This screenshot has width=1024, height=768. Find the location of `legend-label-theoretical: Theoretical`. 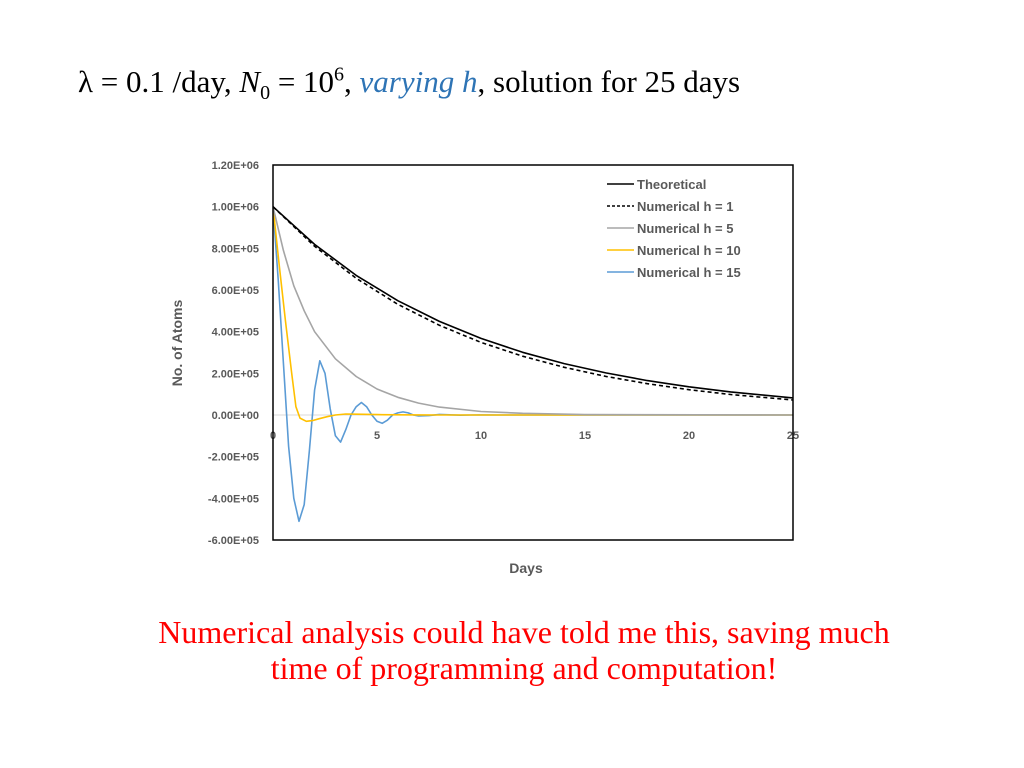

legend-label-theoretical: Theoretical is located at coordinates (671, 184).